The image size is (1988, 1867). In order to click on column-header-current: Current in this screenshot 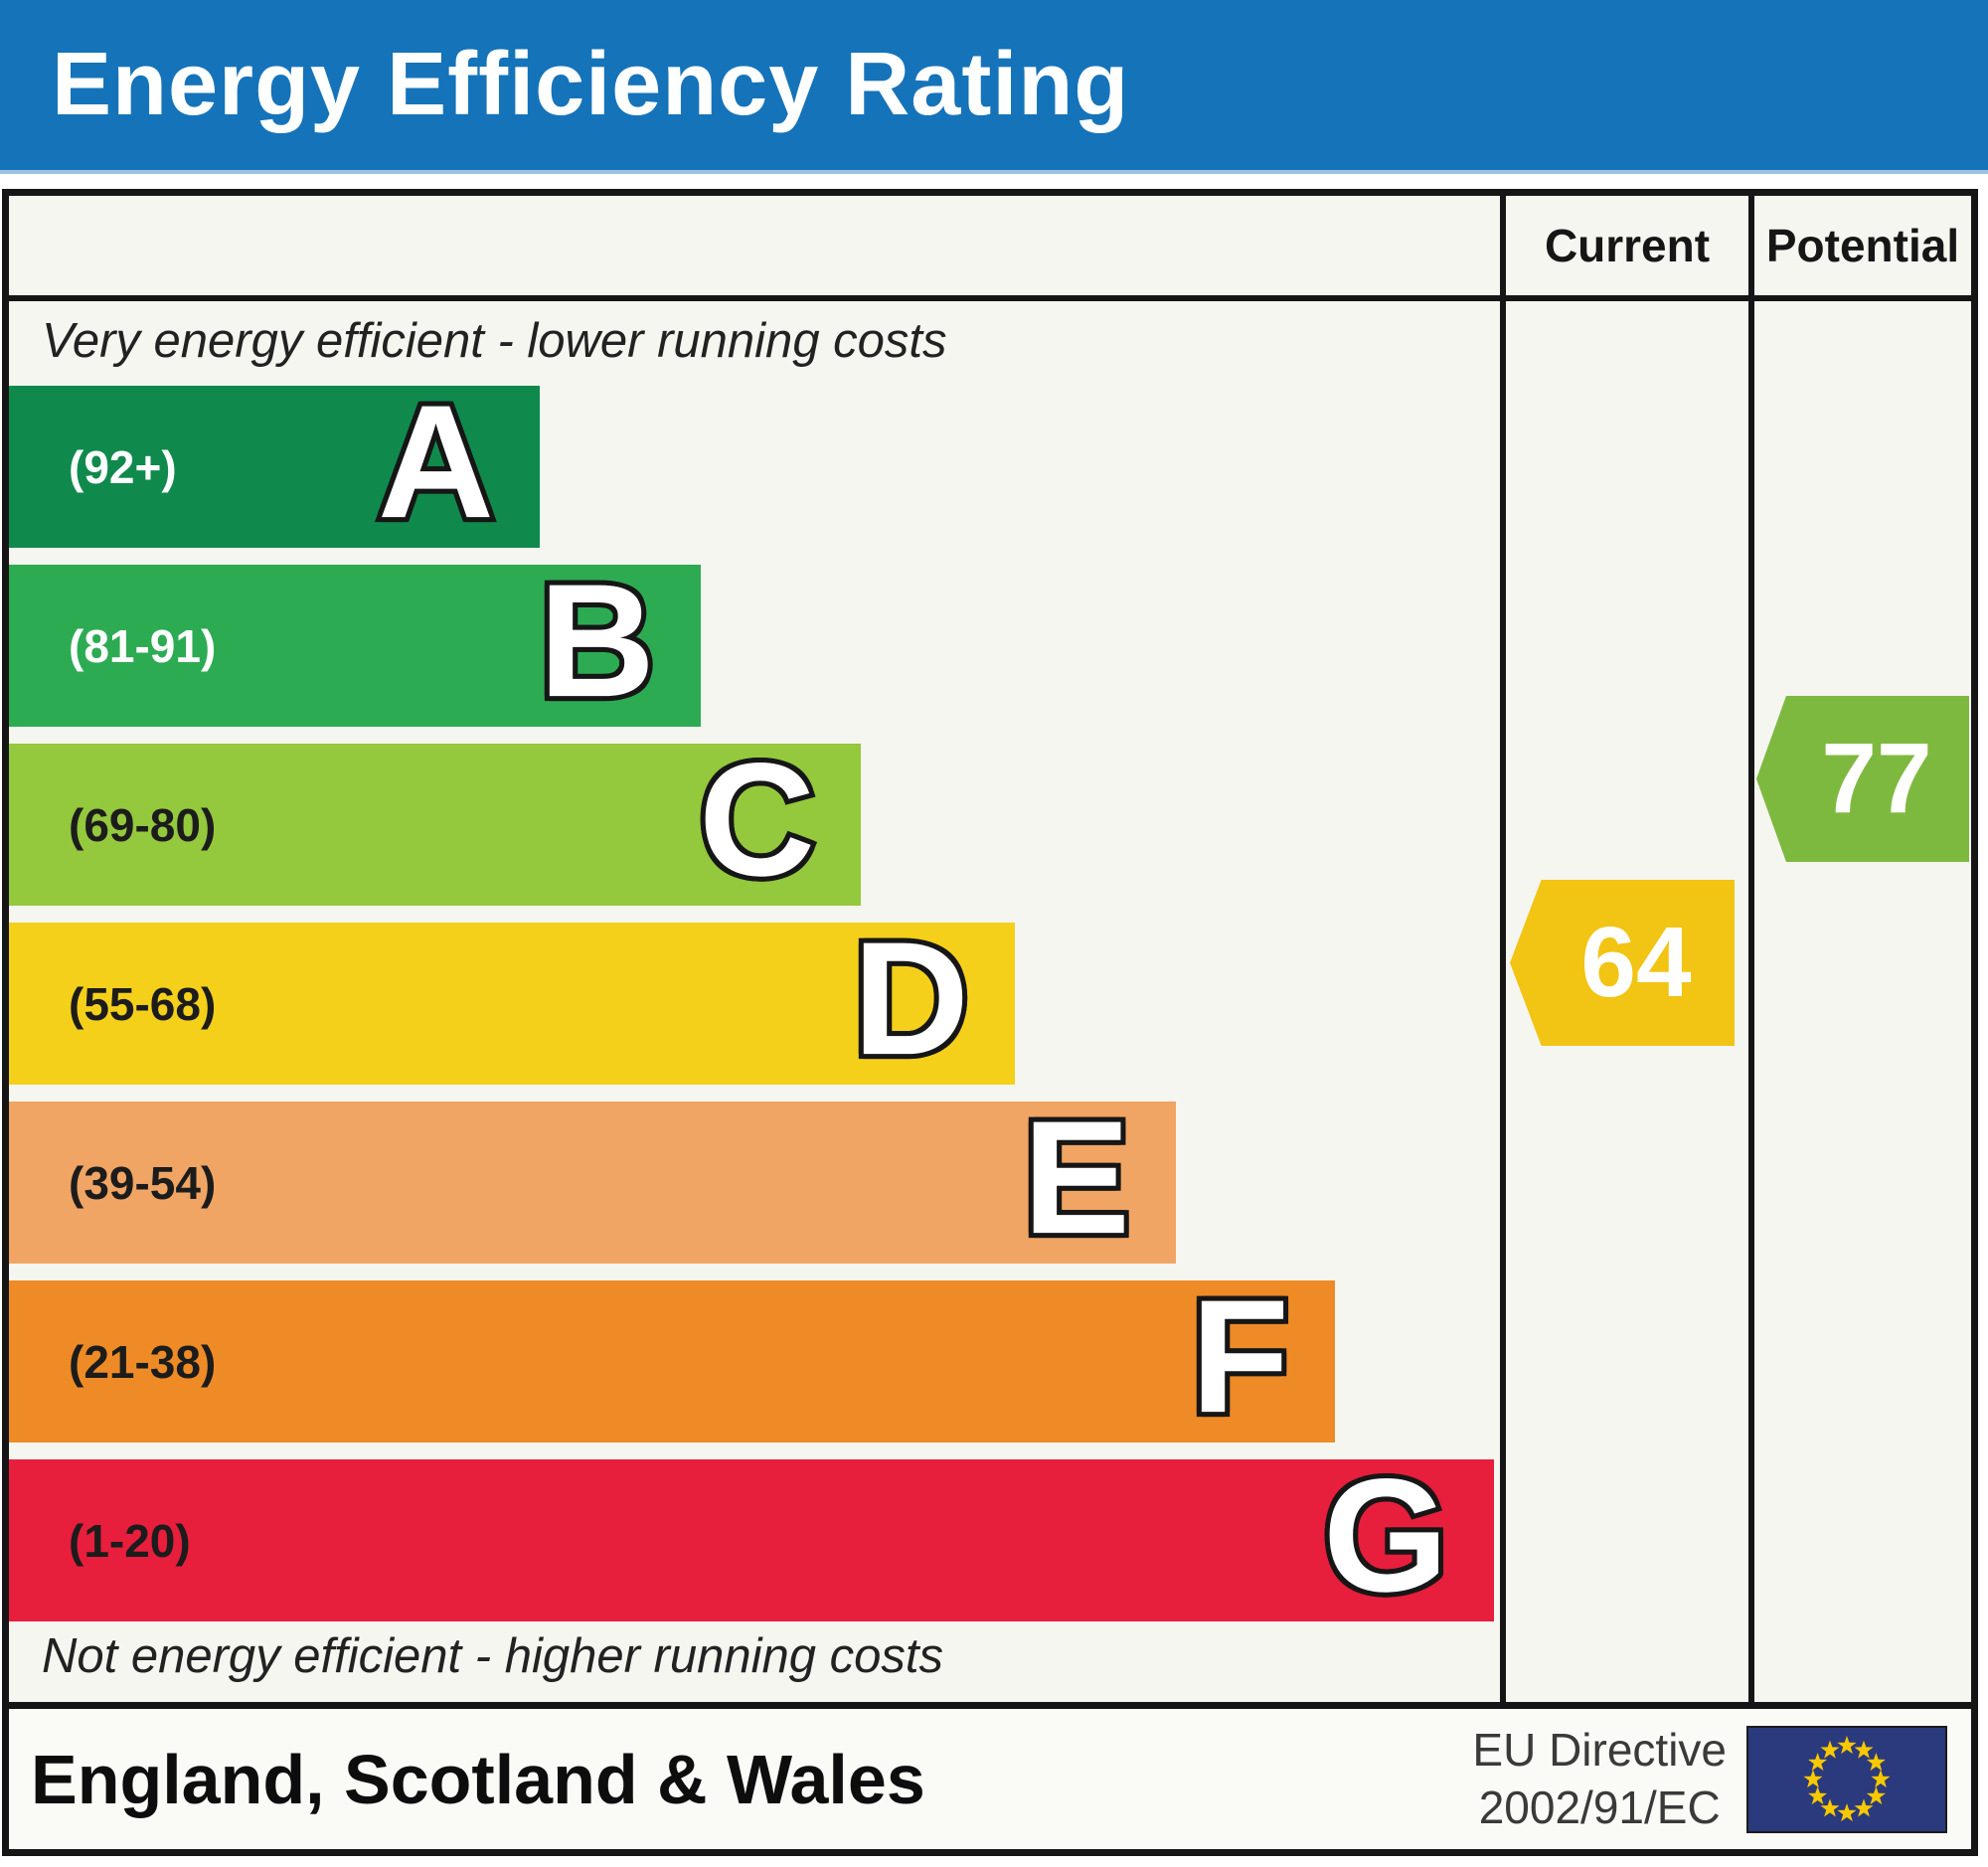, I will do `click(1627, 245)`.